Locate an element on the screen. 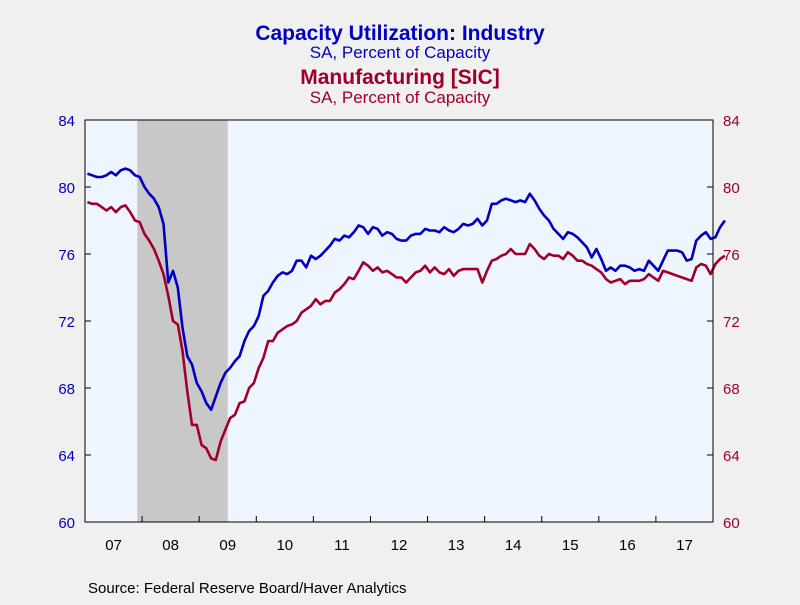 This screenshot has width=800, height=605. left-y-tick-label: 60 is located at coordinates (66, 523).